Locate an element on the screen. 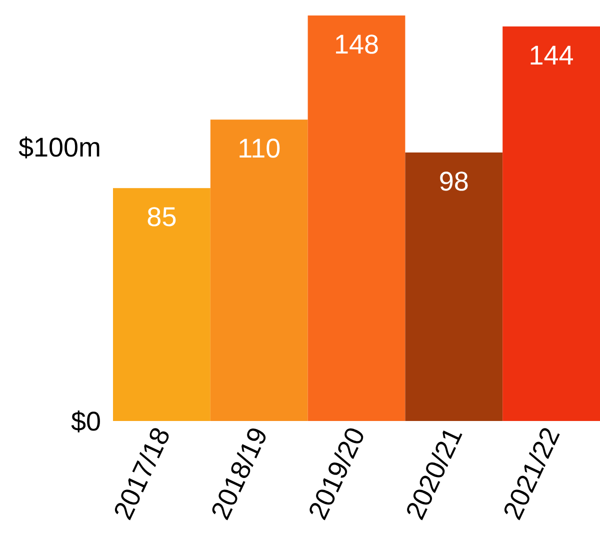 The width and height of the screenshot is (600, 534). y-tick-label: $0 is located at coordinates (85, 421).